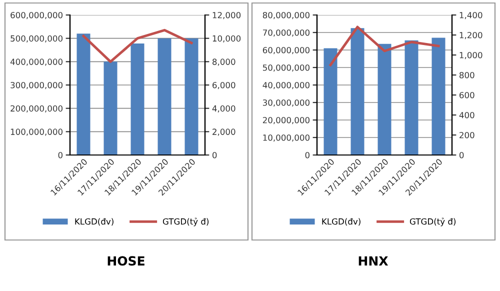 This screenshot has width=500, height=291. Describe the element at coordinates (471, 56) in the screenshot. I see `y2-tick-label: 1,000` at that location.